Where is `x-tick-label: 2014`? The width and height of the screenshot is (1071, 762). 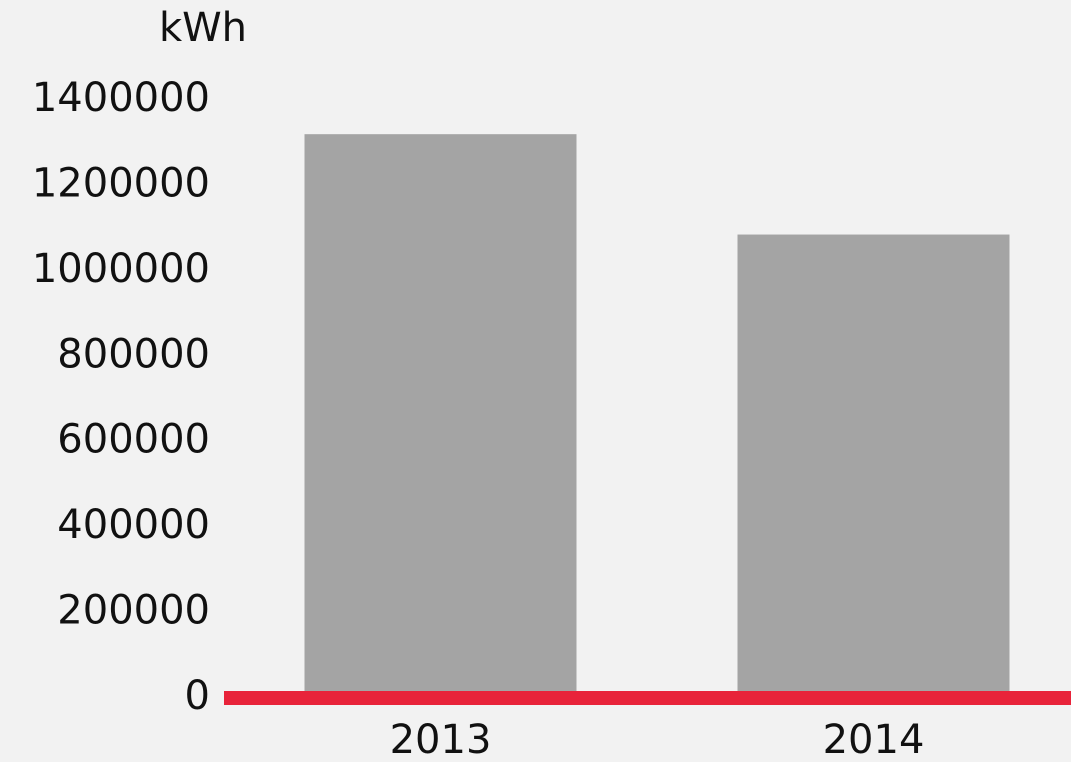 x-tick-label: 2014 is located at coordinates (874, 739).